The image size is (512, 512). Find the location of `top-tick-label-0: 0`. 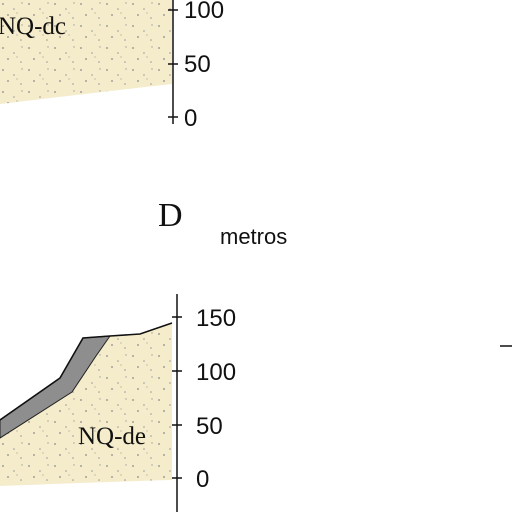

top-tick-label-0: 0 is located at coordinates (190, 118).